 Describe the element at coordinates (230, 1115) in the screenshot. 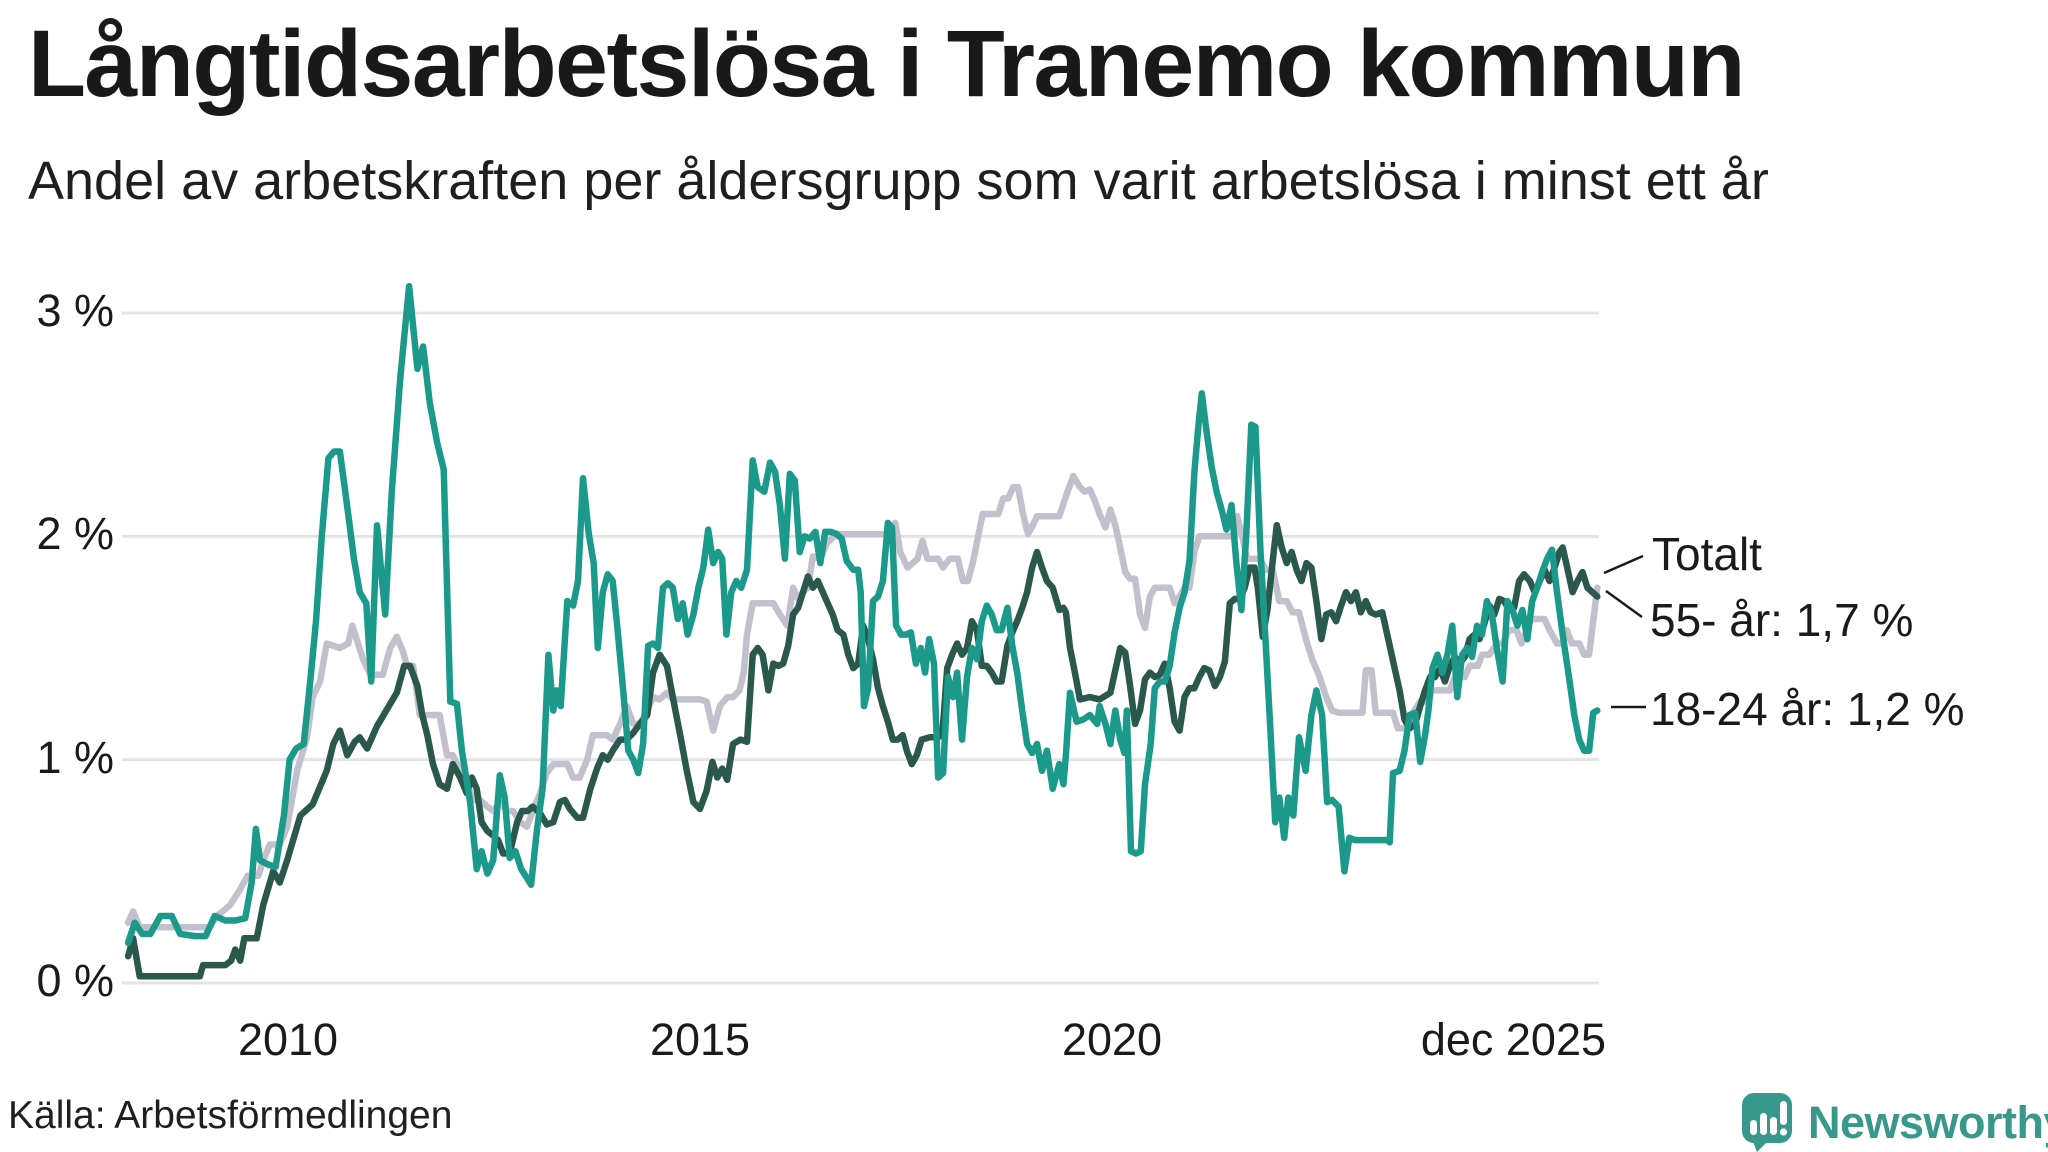

I see `source-note: Källa: Arbetsförmedlingen` at that location.